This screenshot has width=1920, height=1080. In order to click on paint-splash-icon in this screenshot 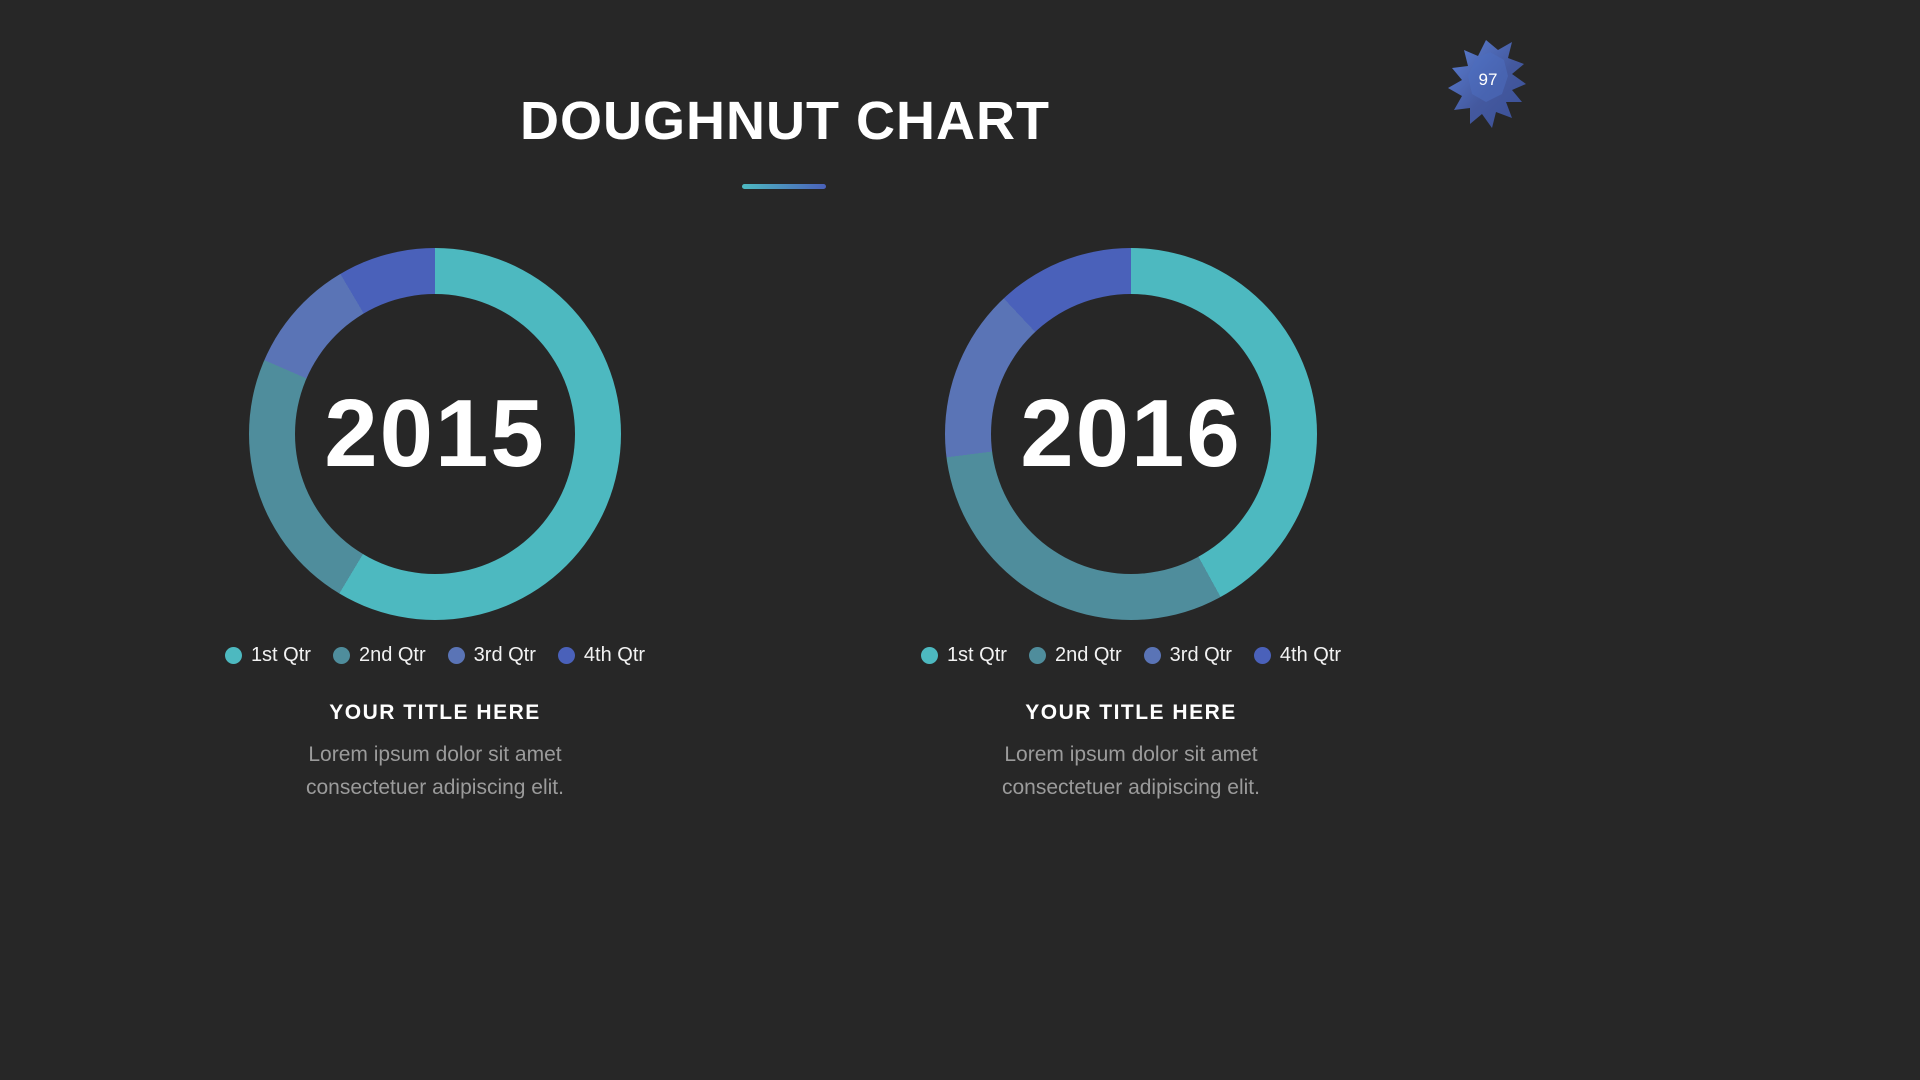, I will do `click(1487, 84)`.